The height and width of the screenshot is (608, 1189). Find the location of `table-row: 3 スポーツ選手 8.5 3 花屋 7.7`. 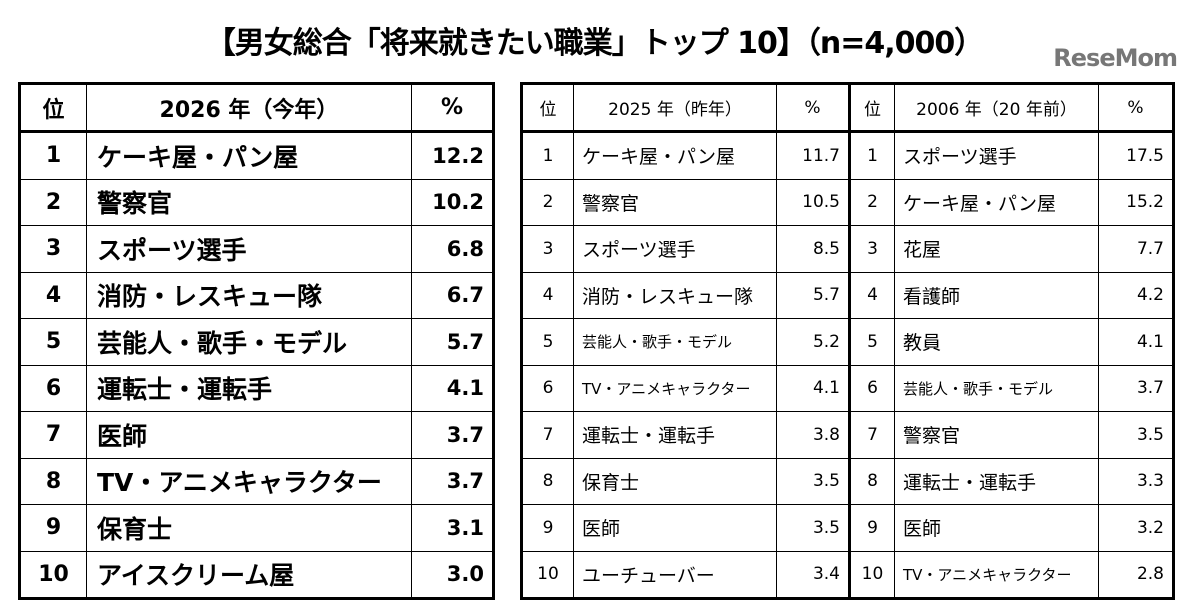

table-row: 3 スポーツ選手 8.5 3 花屋 7.7 is located at coordinates (847, 249).